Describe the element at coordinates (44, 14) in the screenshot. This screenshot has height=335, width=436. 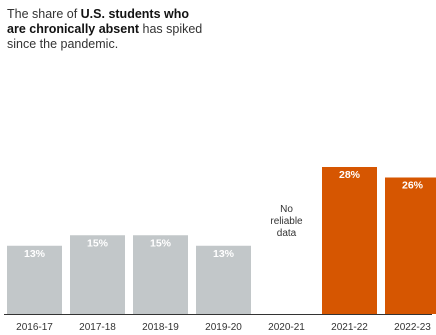
I see `headline-lead: The share of` at that location.